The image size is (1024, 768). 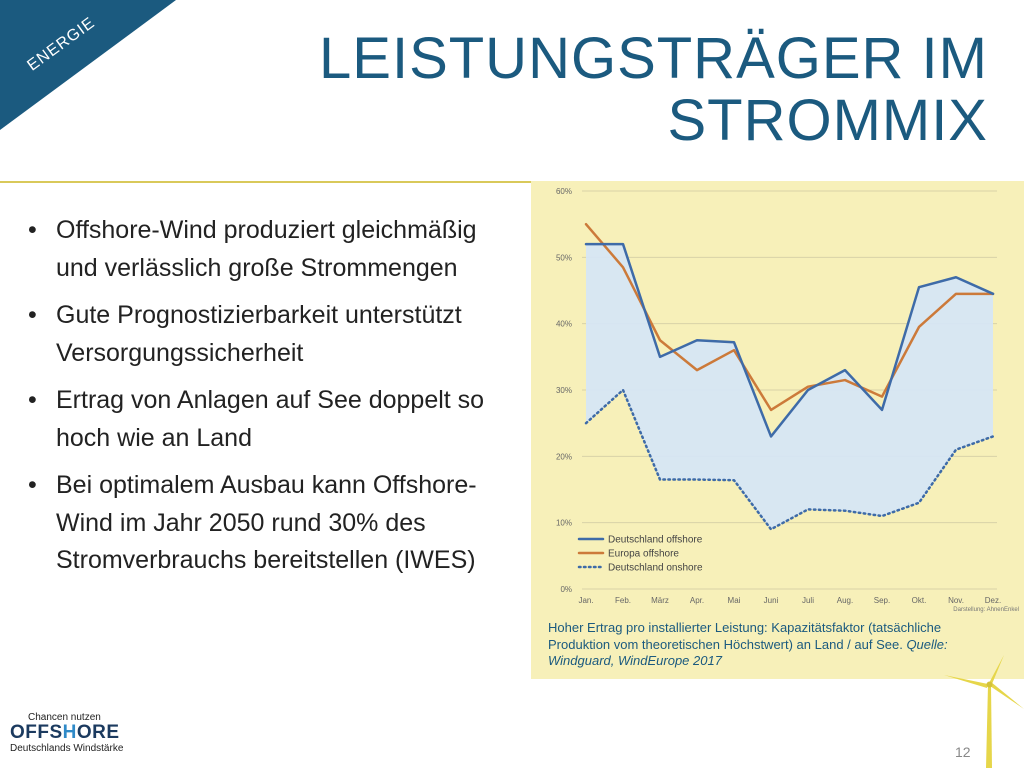 I want to click on caption-source: Quelle: Windguard, WindEurope 2017, so click(x=748, y=652).